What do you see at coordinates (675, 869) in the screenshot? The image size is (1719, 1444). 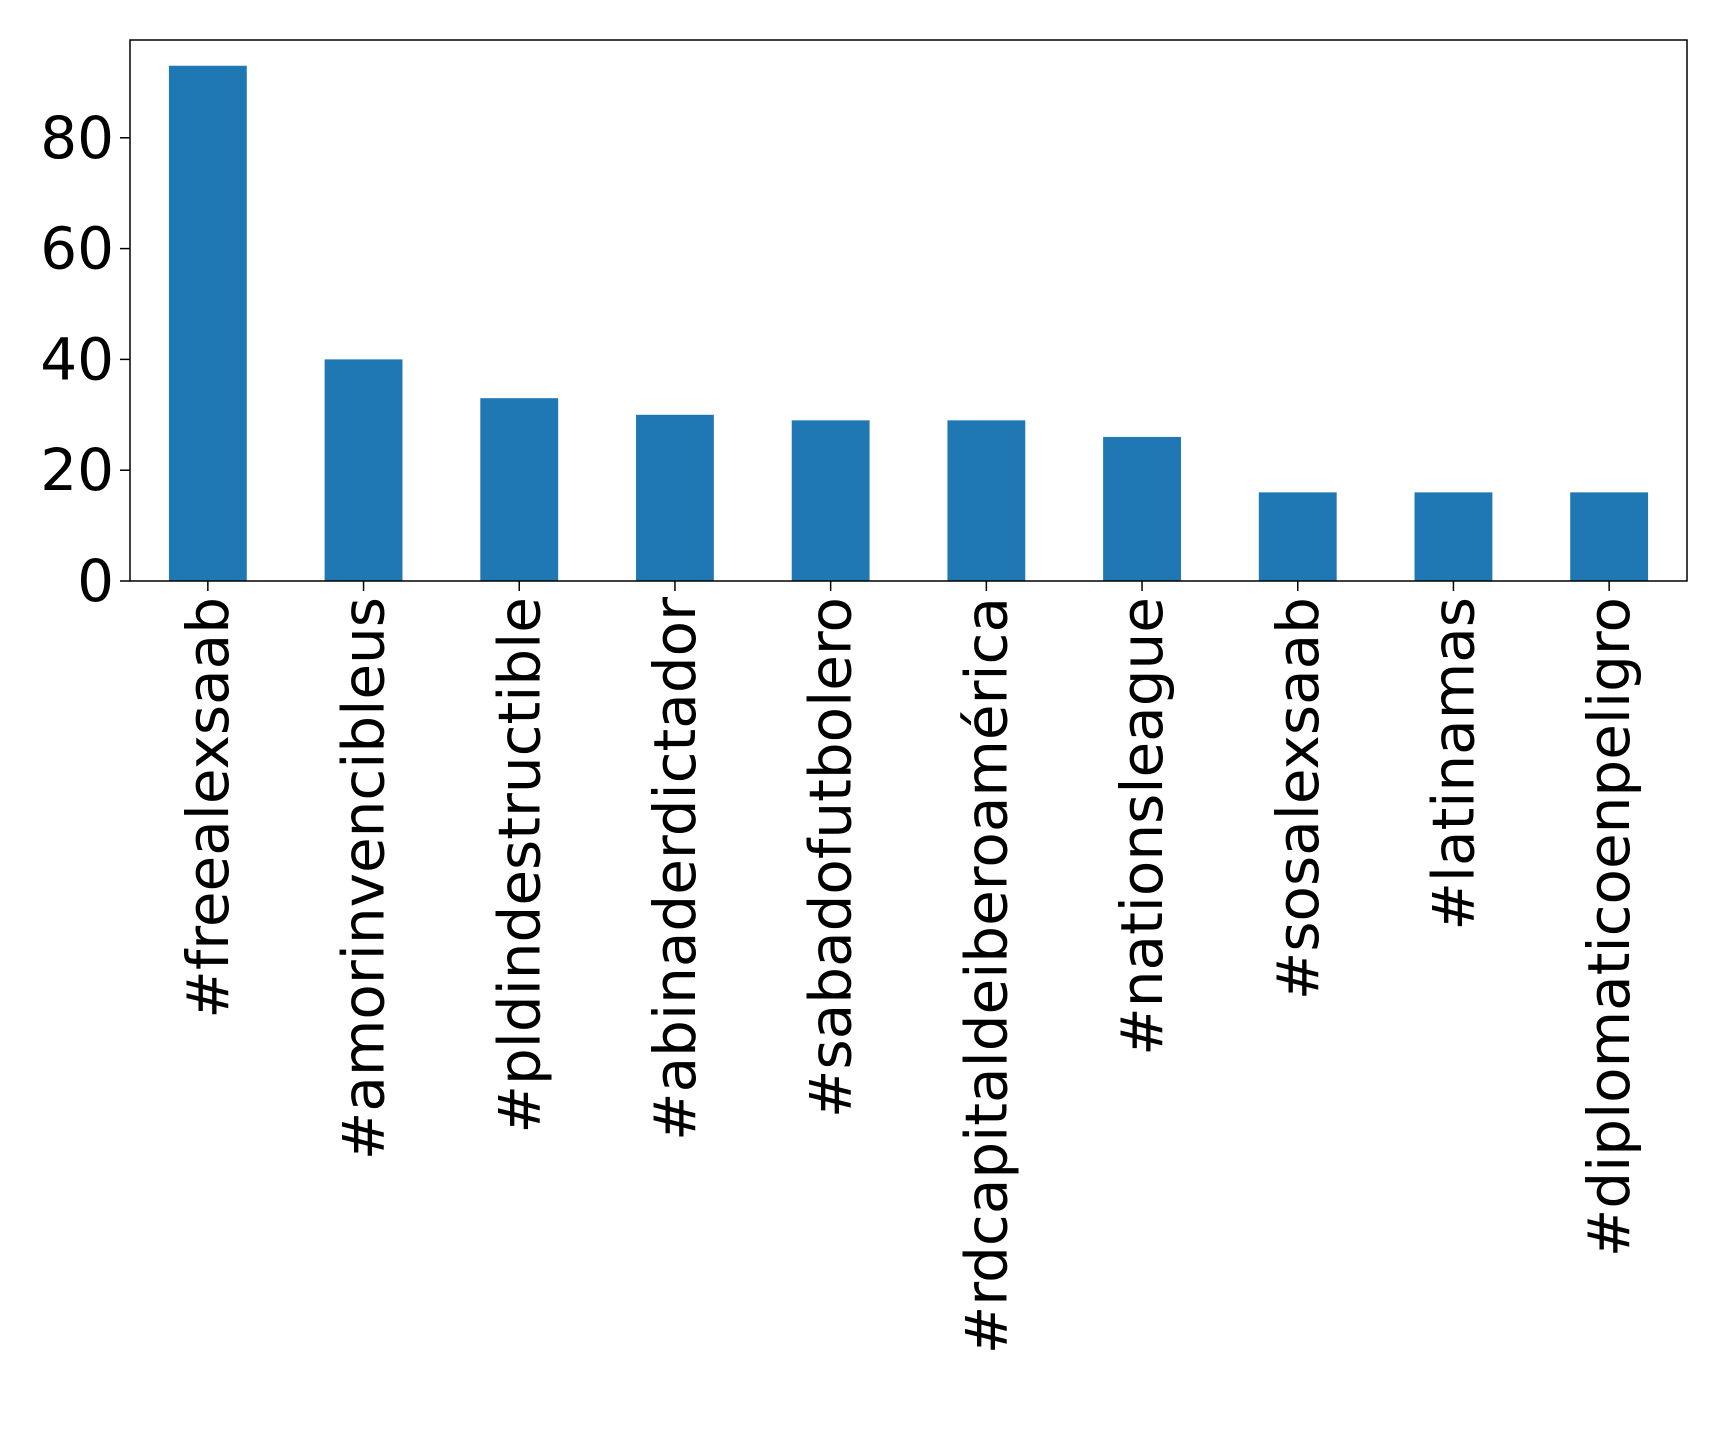 I see `x-tick-label: #abinaderdictador` at bounding box center [675, 869].